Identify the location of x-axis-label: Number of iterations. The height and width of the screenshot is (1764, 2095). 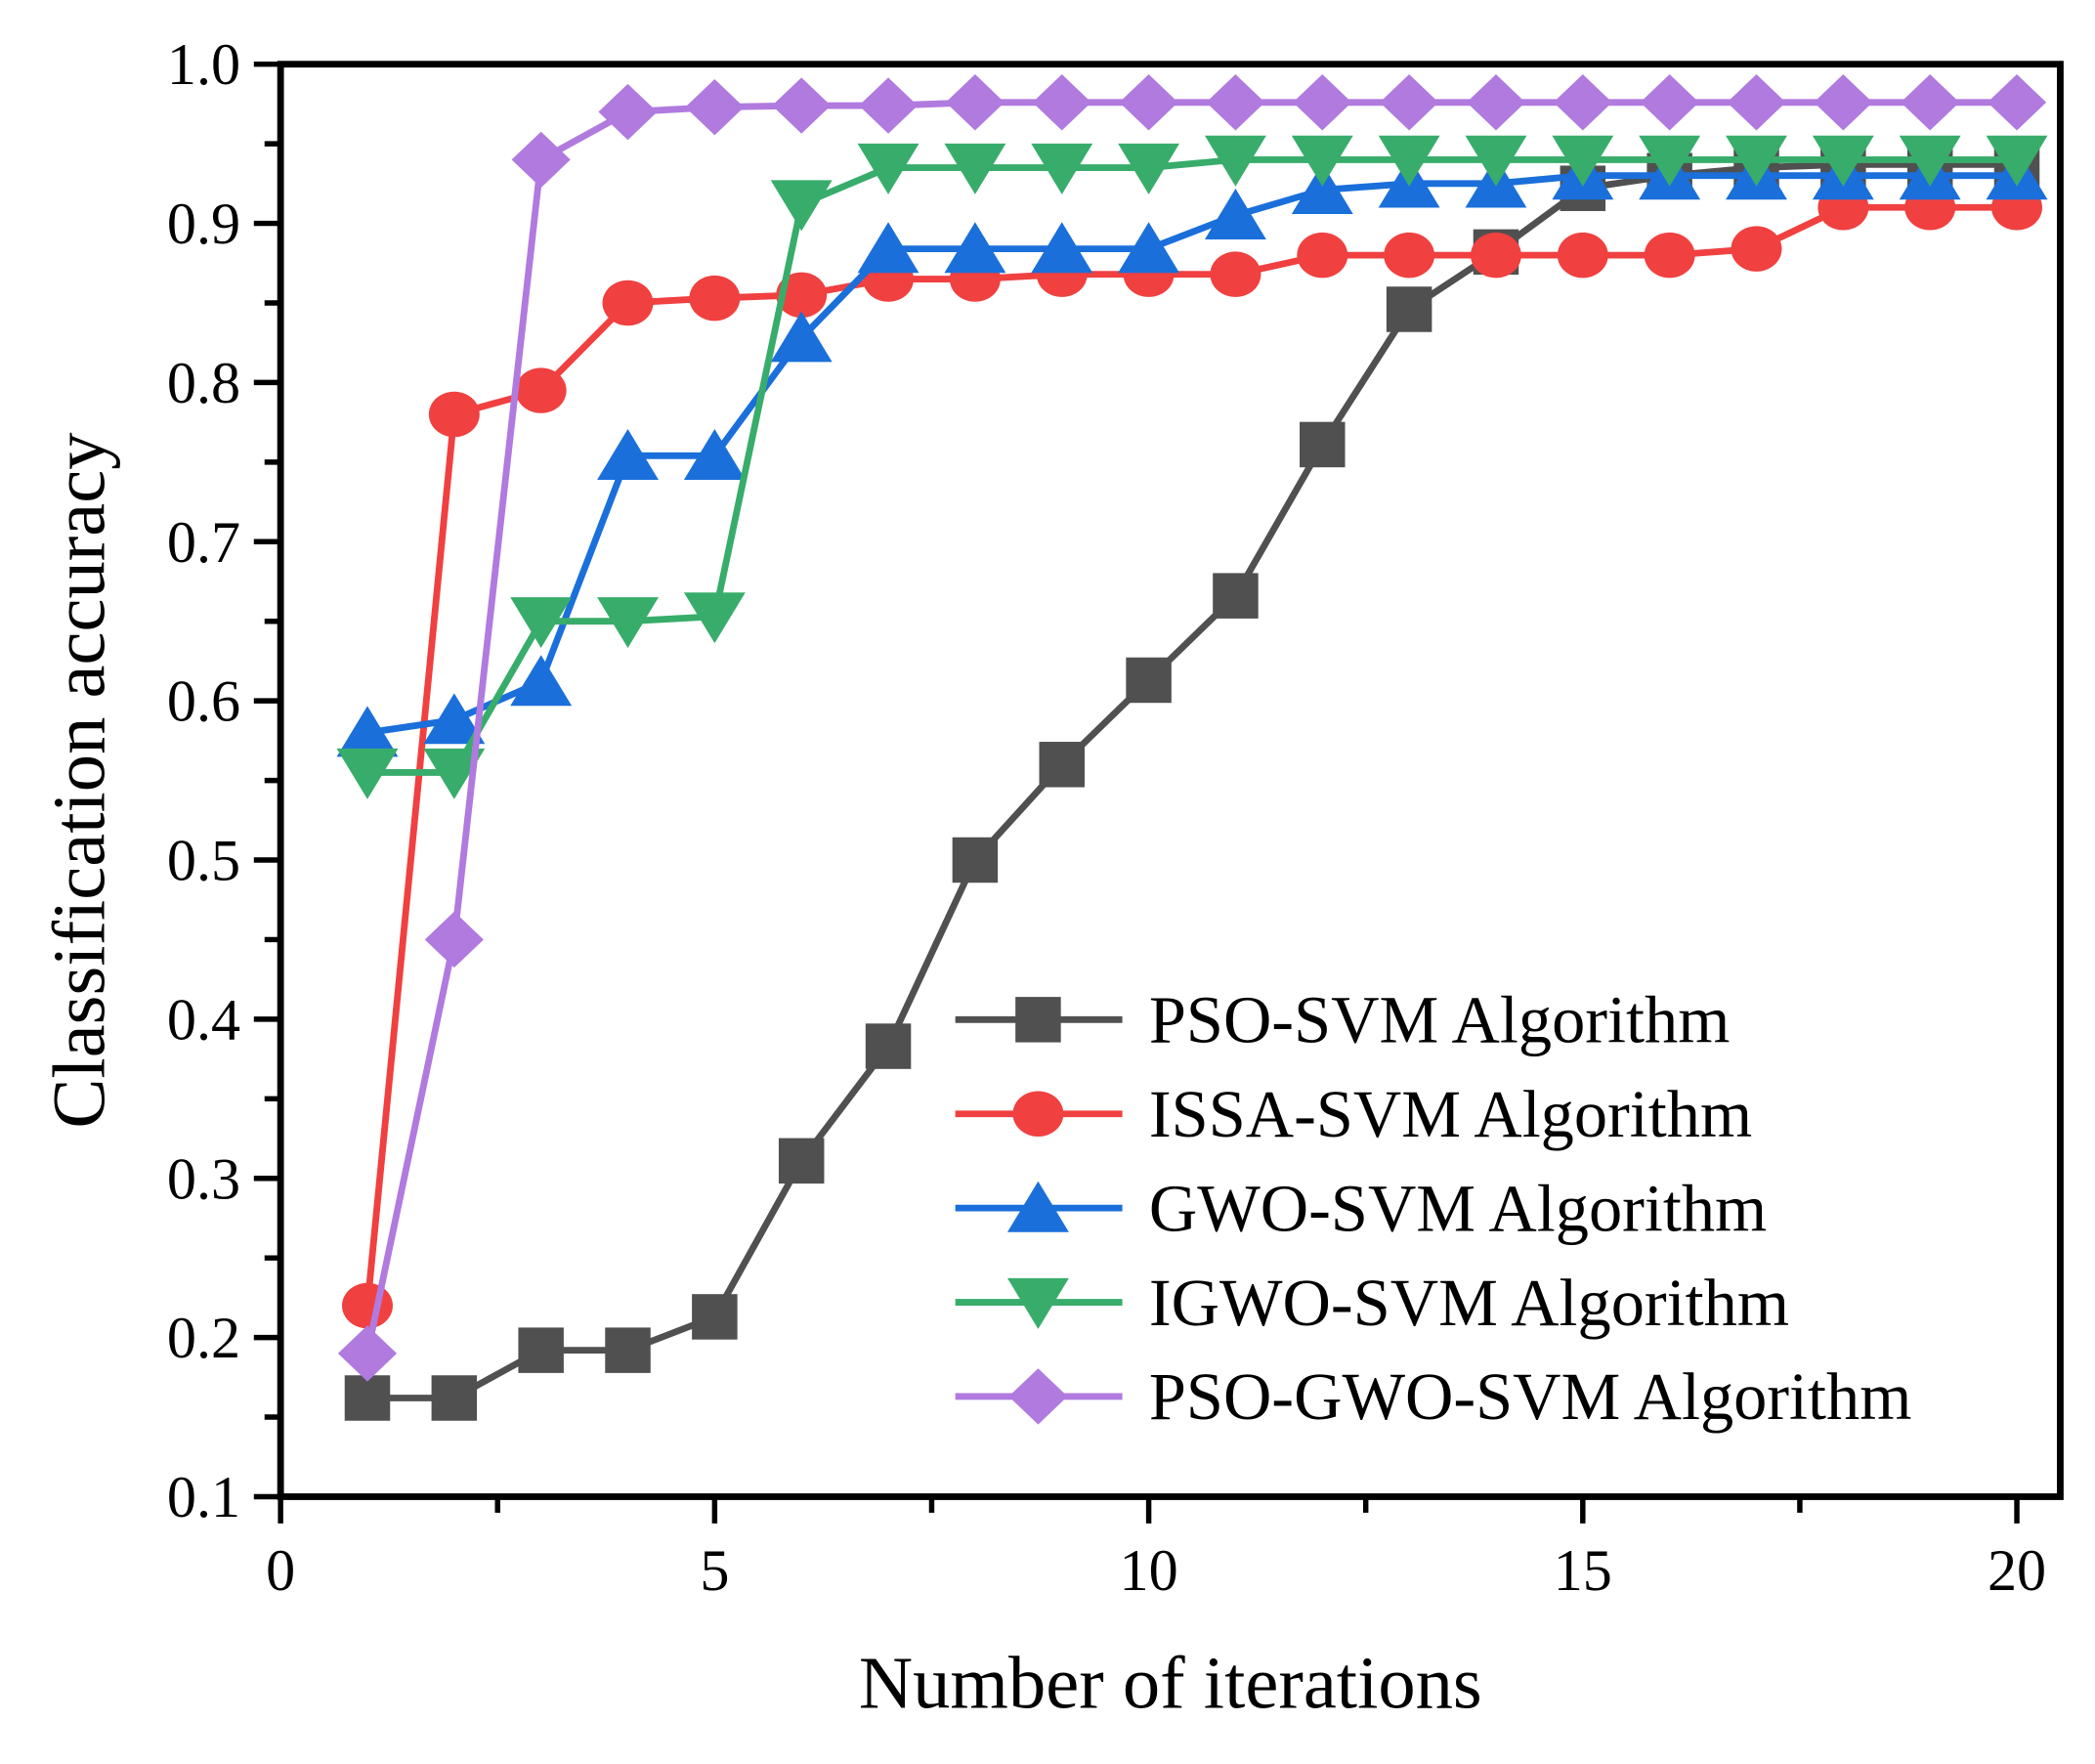
(1170, 1684).